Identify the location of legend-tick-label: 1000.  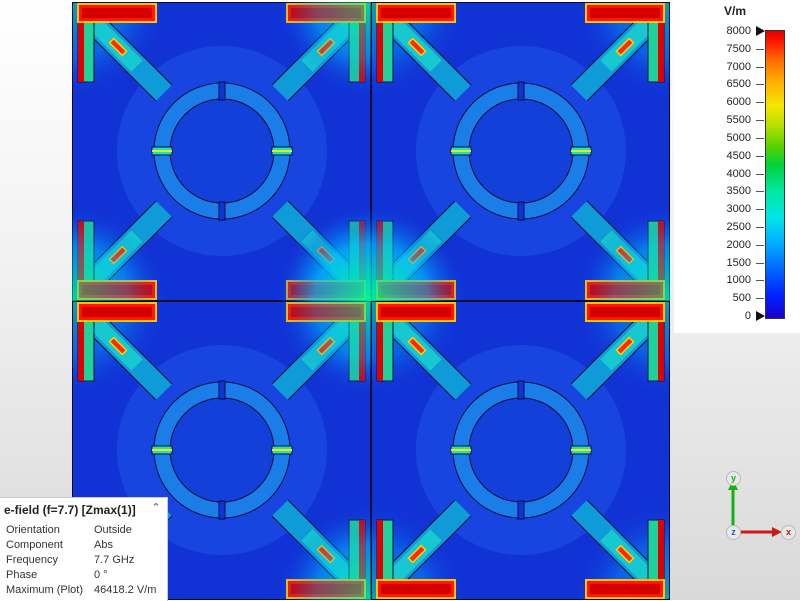
(738, 280).